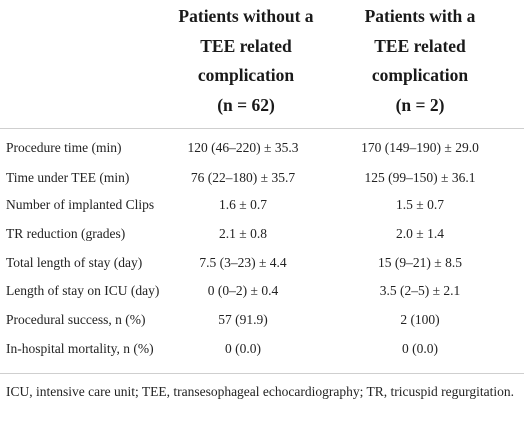 This screenshot has height=423, width=524. Describe the element at coordinates (420, 204) in the screenshot. I see `cell-value: 1.5 ± 0.7` at that location.